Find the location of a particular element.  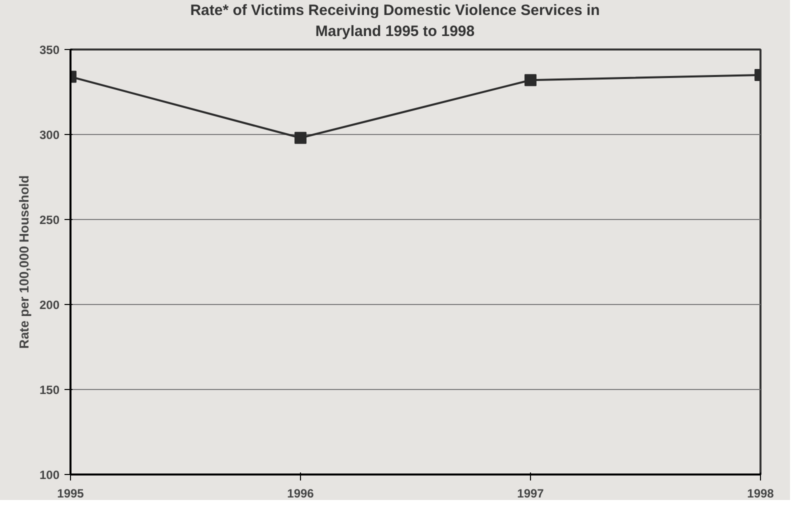

x-tick-label: 1995 is located at coordinates (70, 493).